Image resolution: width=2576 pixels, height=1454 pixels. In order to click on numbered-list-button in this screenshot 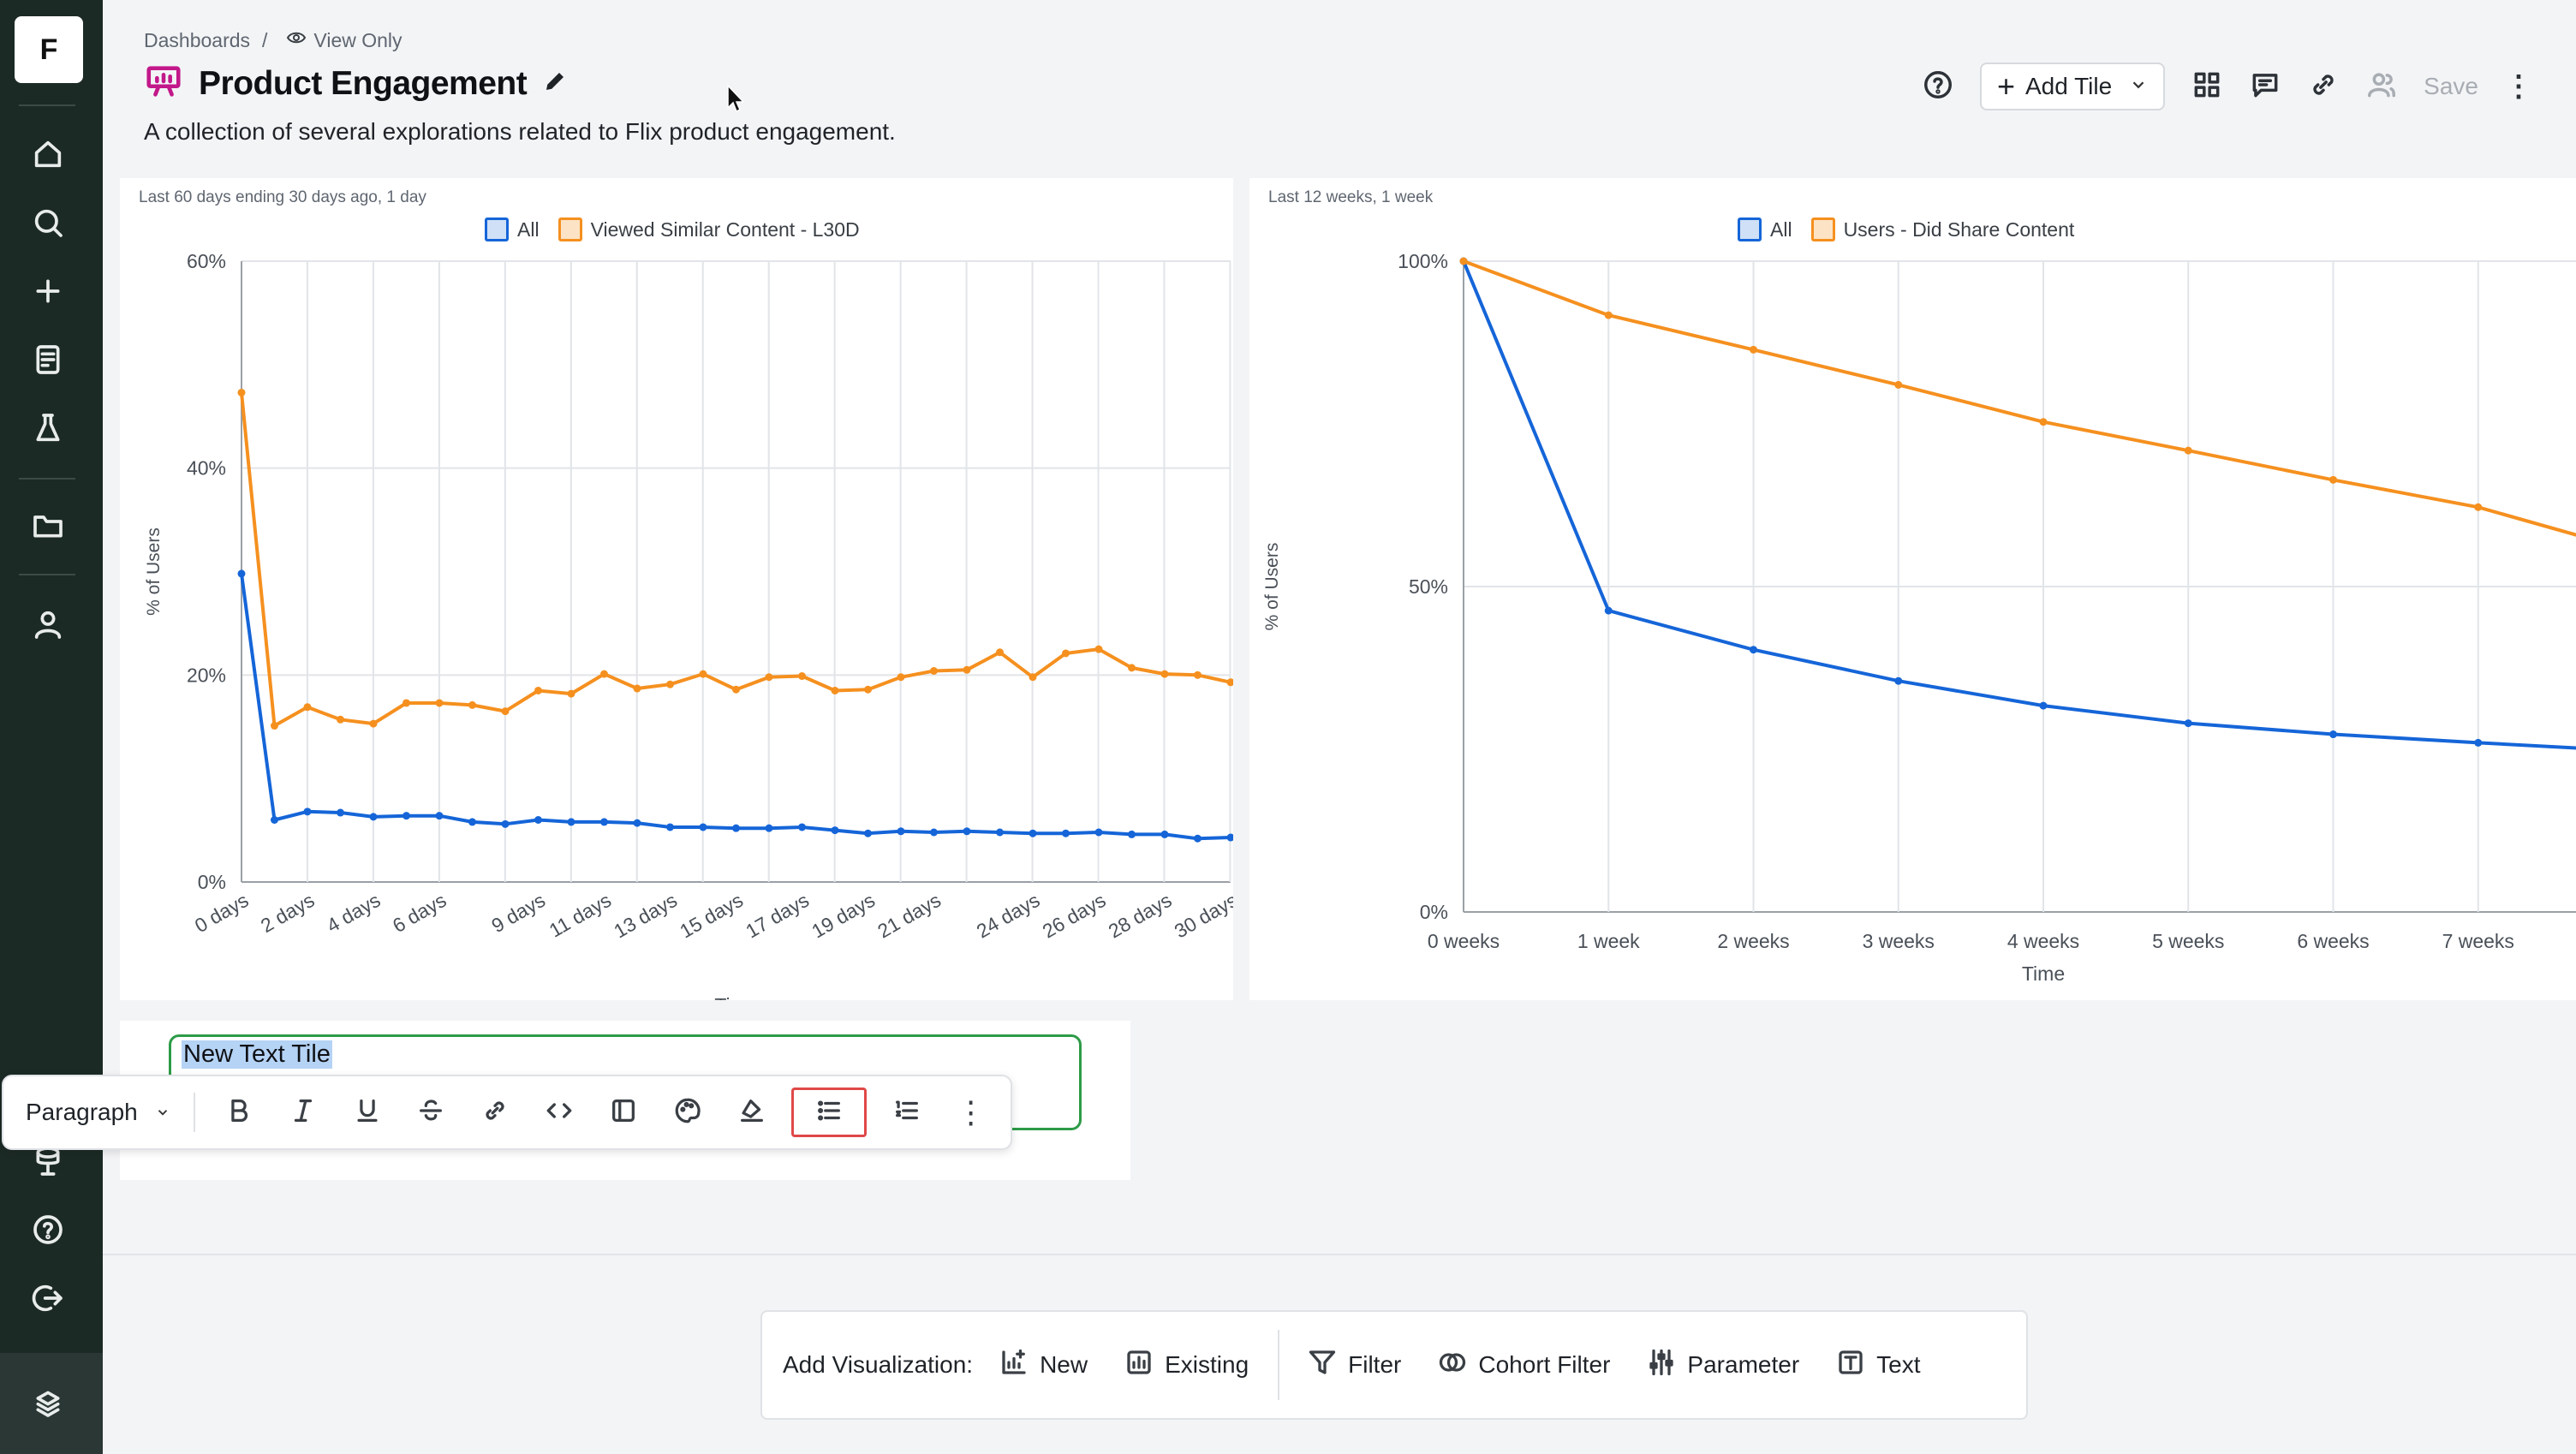, I will do `click(906, 1112)`.